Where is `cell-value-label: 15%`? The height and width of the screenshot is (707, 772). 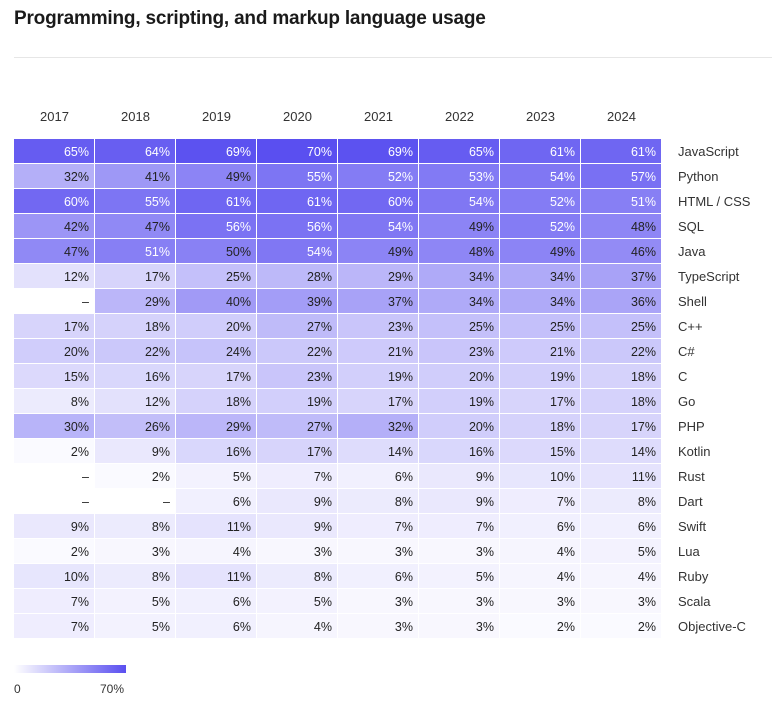
cell-value-label: 15% is located at coordinates (562, 452).